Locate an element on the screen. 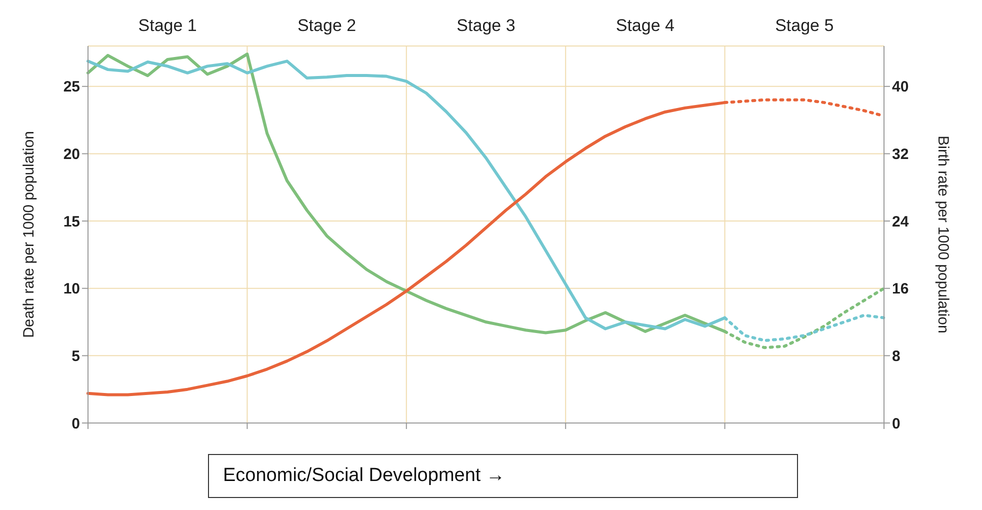  y-tick-label: 0 is located at coordinates (76, 423).